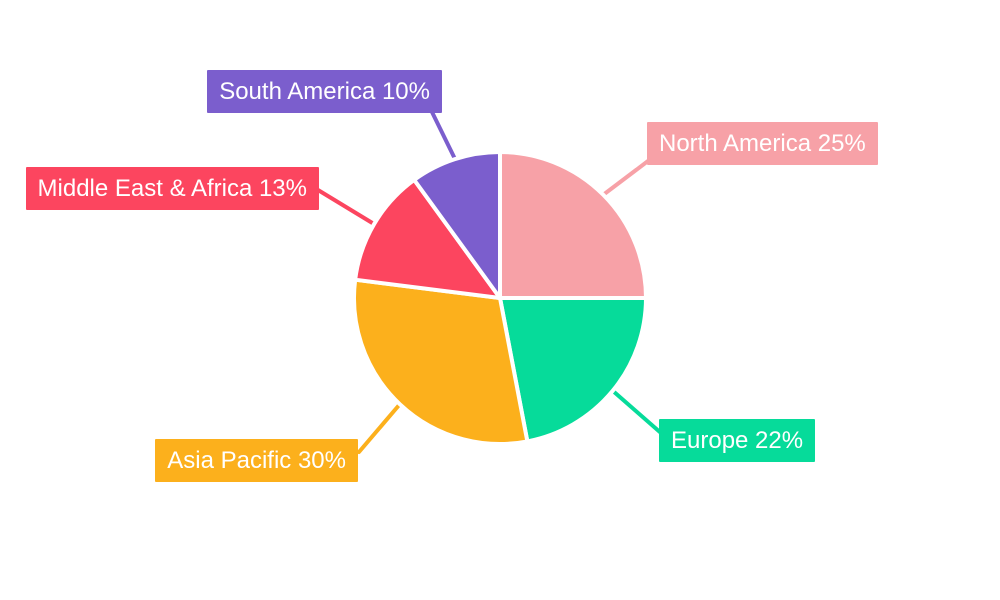  Describe the element at coordinates (457, 225) in the screenshot. I see `pie-slice-south-america` at that location.